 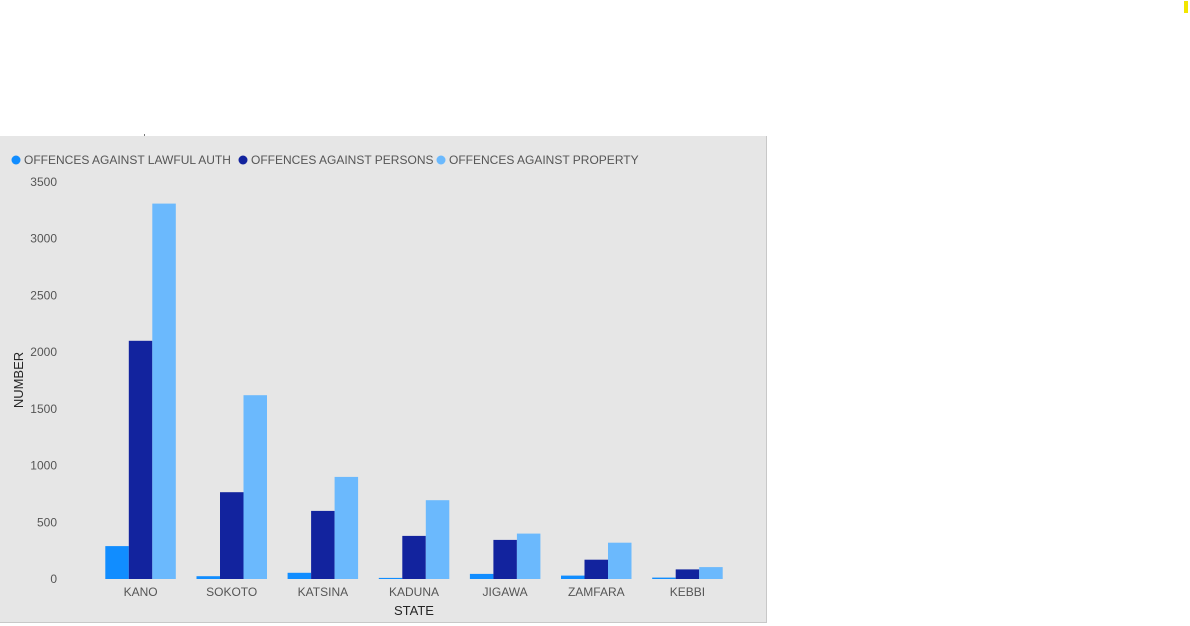 I want to click on x-tick-label: JIGAWA, so click(x=505, y=592).